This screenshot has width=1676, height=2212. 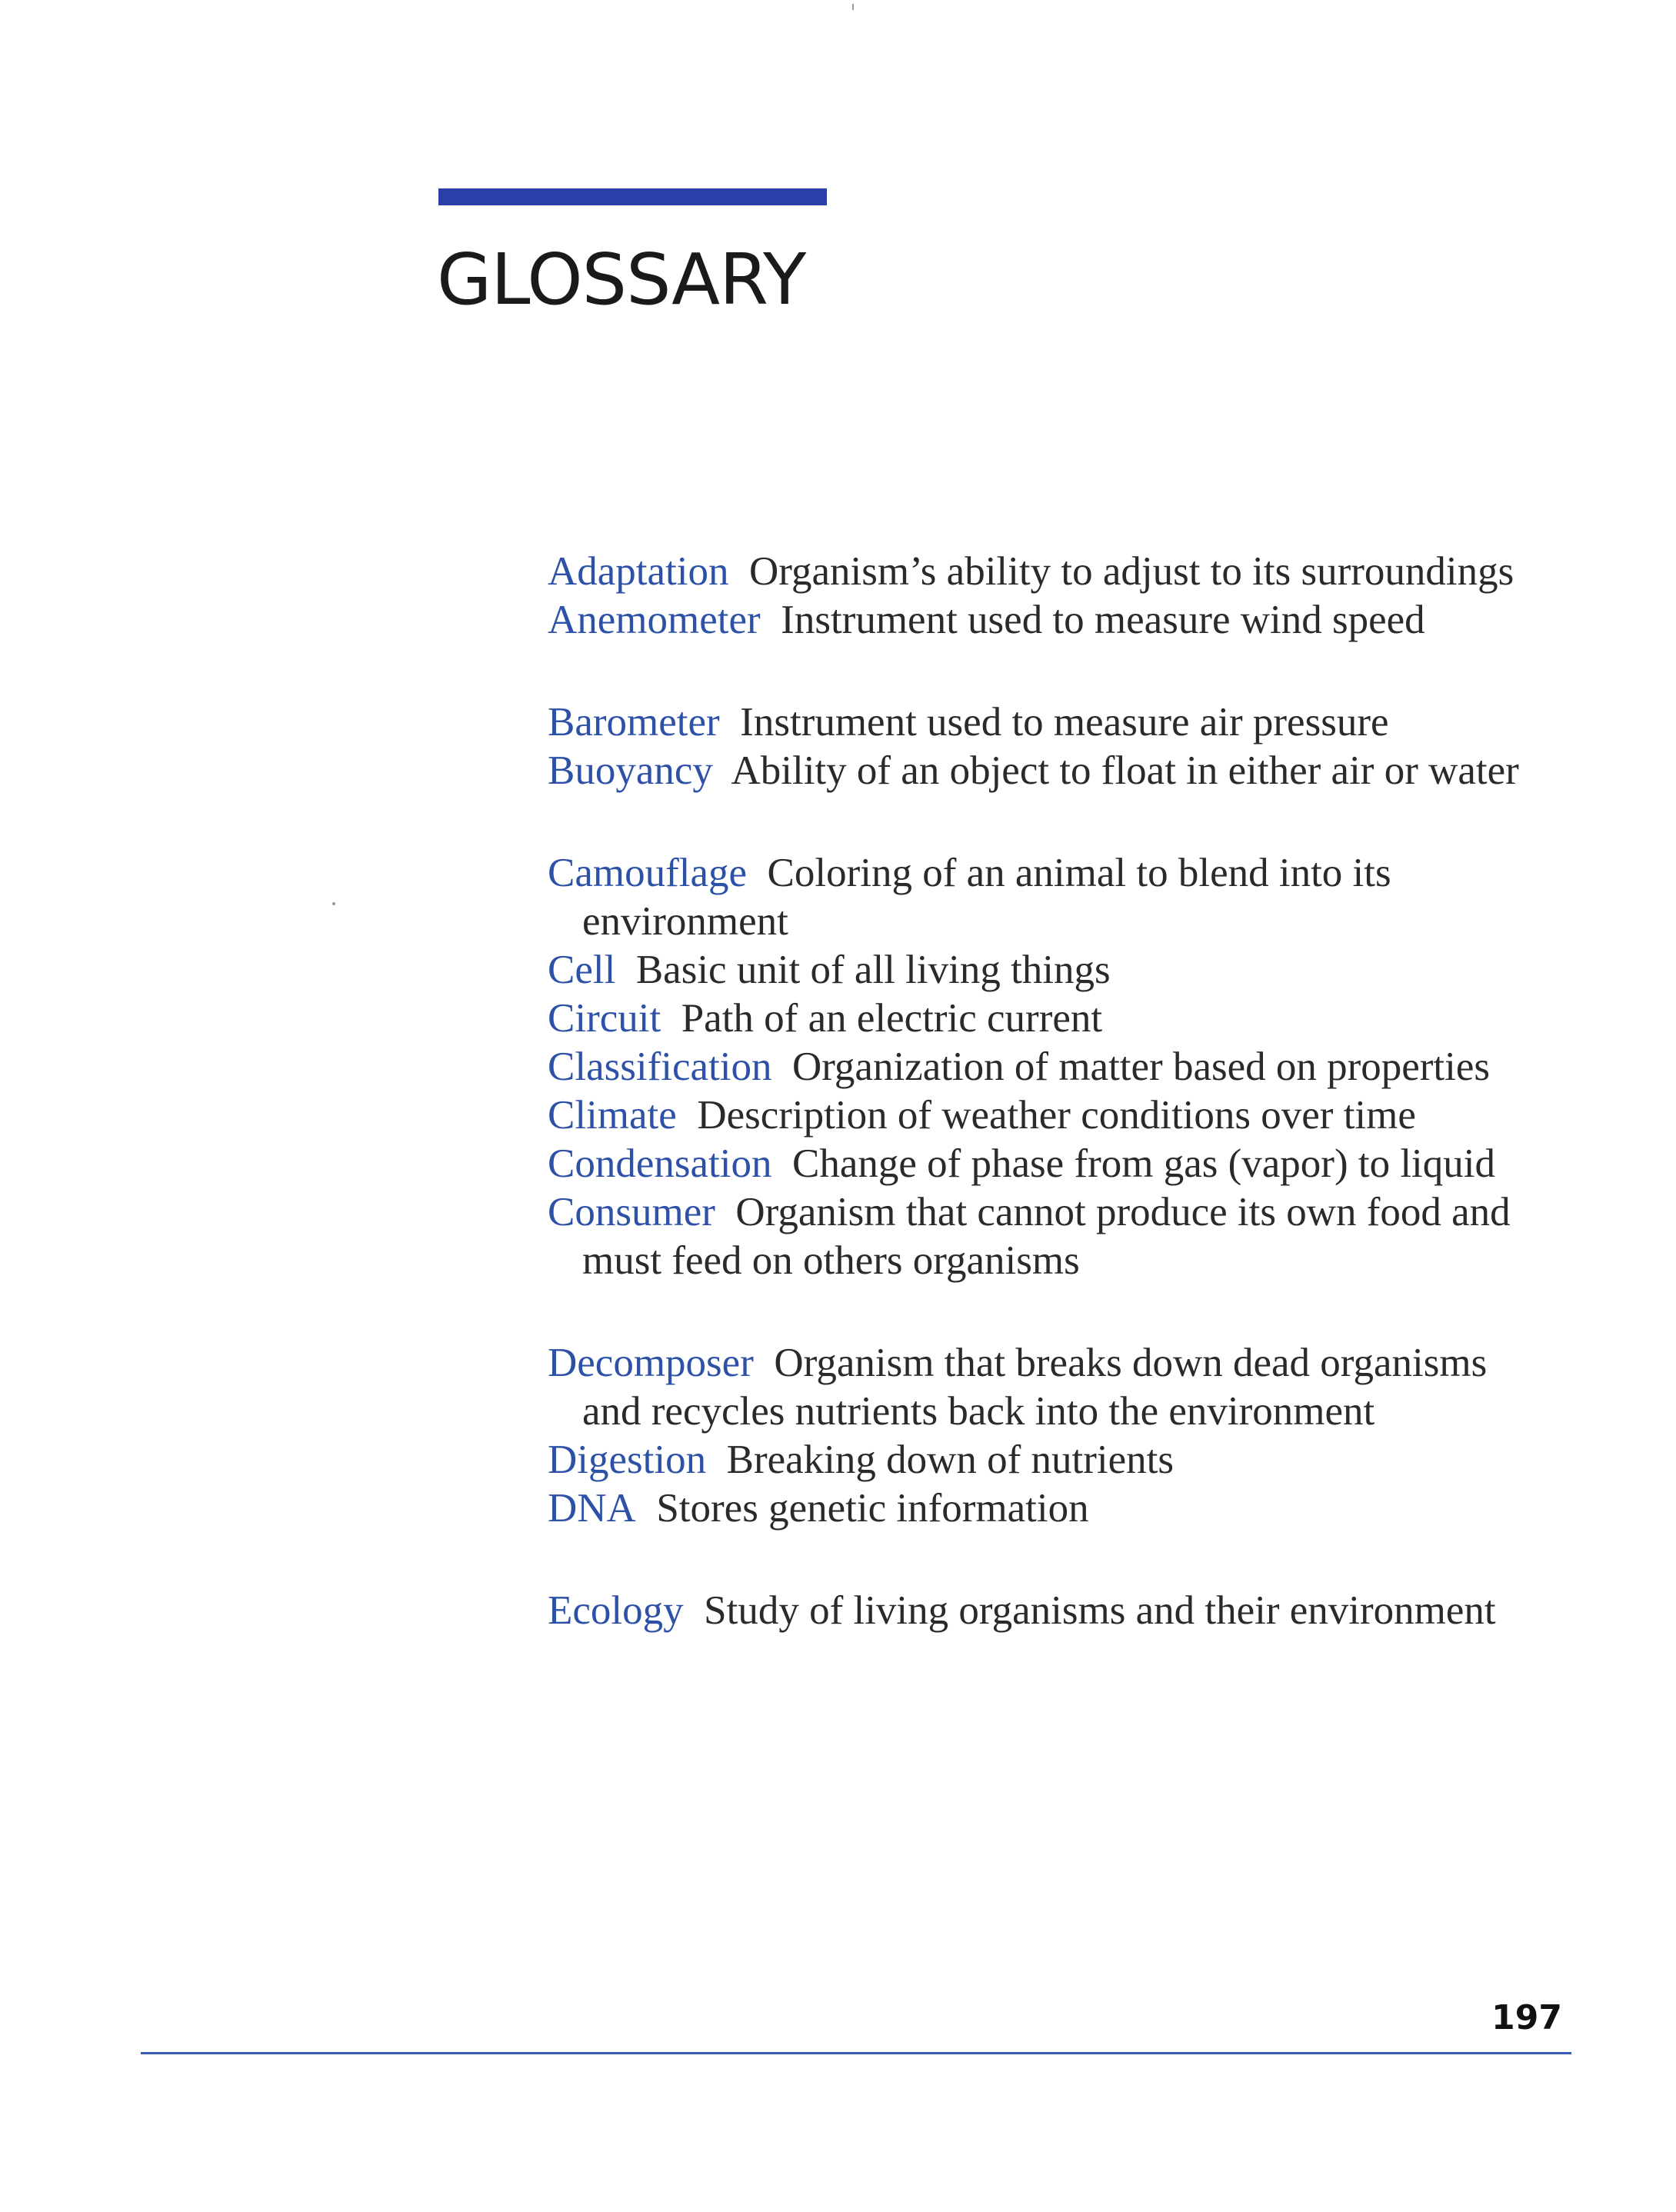 I want to click on glossary-term: Classification, so click(x=660, y=1066).